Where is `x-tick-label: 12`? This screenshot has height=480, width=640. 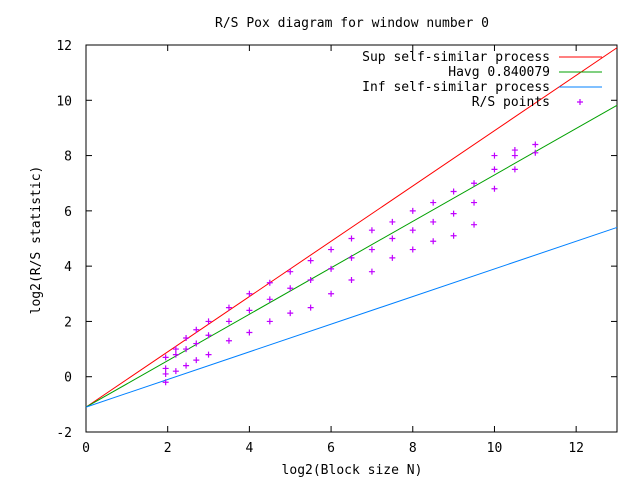
x-tick-label: 12 is located at coordinates (576, 448).